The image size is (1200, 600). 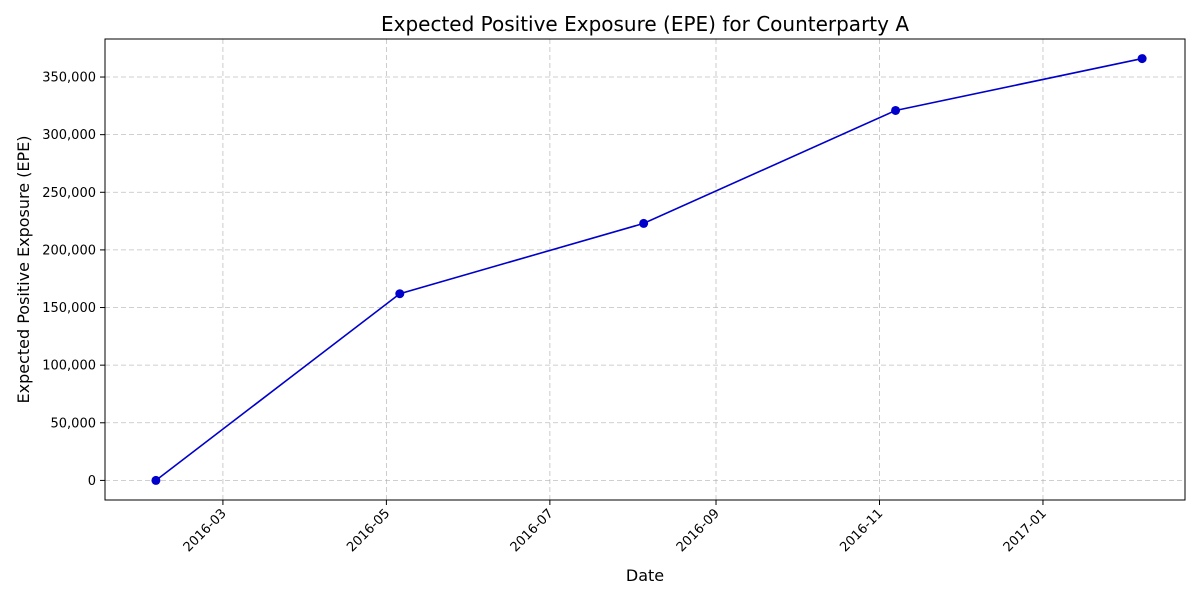 I want to click on y-tick-label: 150,000, so click(x=69, y=308).